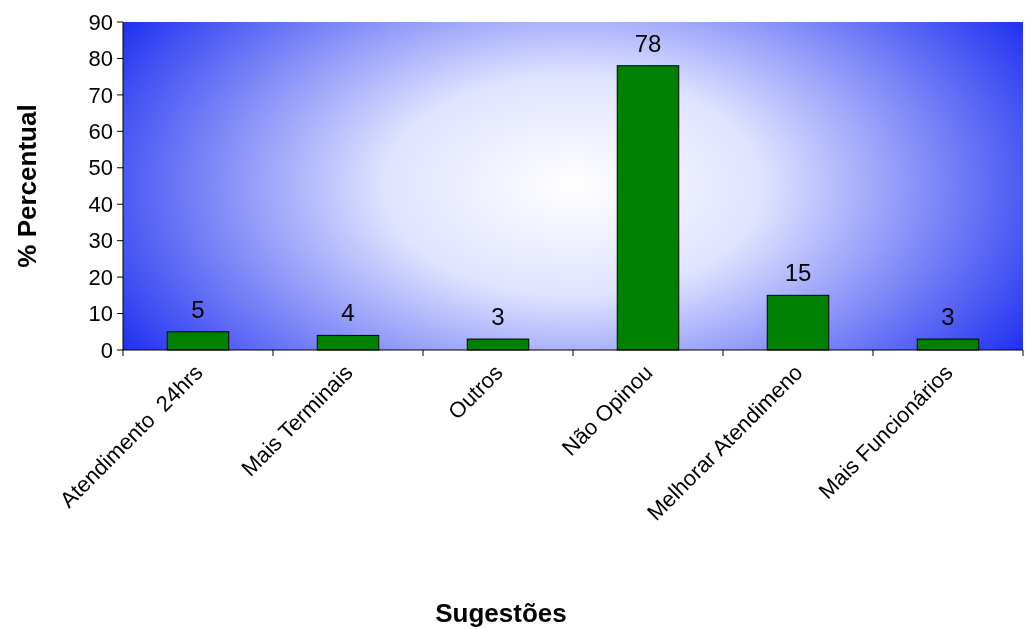  Describe the element at coordinates (100, 277) in the screenshot. I see `y-tick-label: 20` at that location.